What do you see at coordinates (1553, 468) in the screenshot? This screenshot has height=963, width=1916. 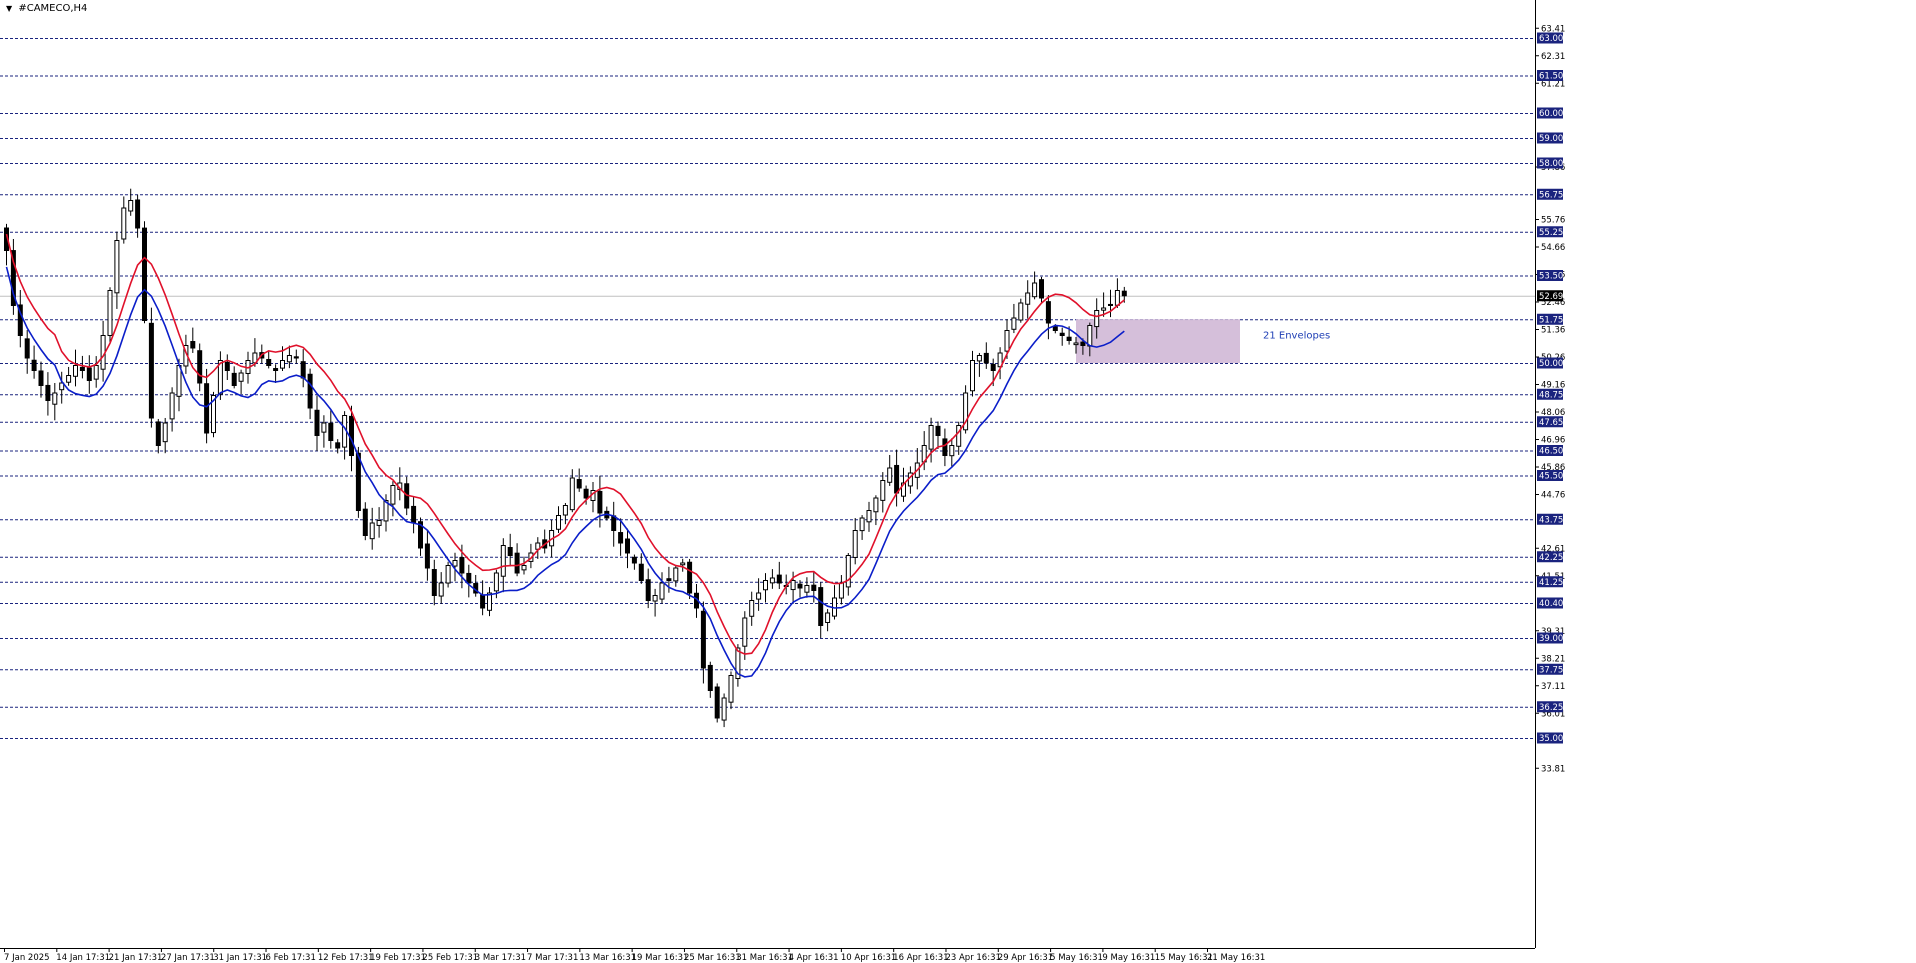 I see `price-tick-label: 45.86` at bounding box center [1553, 468].